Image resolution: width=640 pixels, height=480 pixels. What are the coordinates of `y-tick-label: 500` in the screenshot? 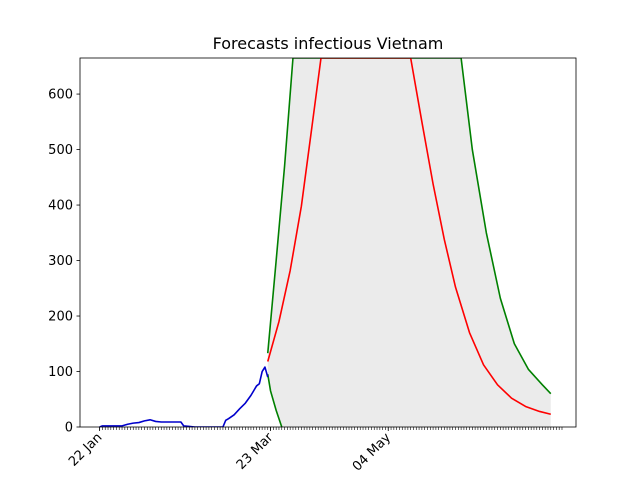 It's located at (60, 150).